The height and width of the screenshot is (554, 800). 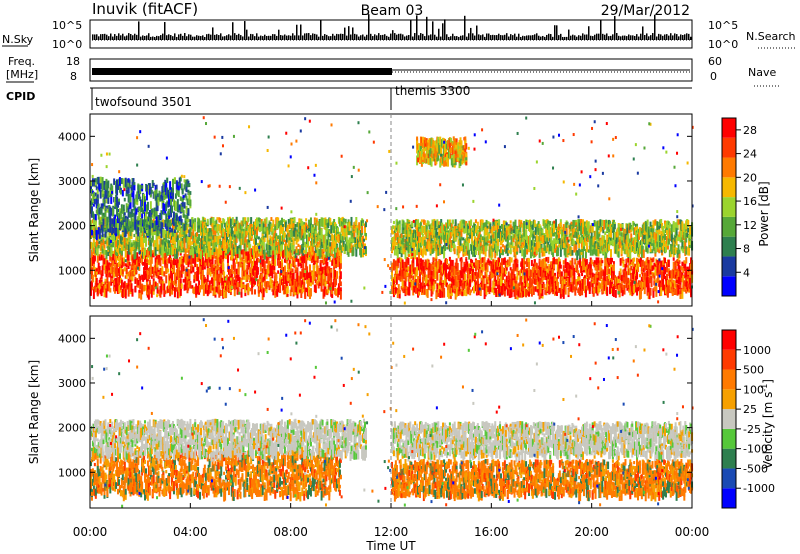 I want to click on noise-panel: N.Sky 10^5 10^0 10^5 10^0 N.Search, so click(x=399, y=32).